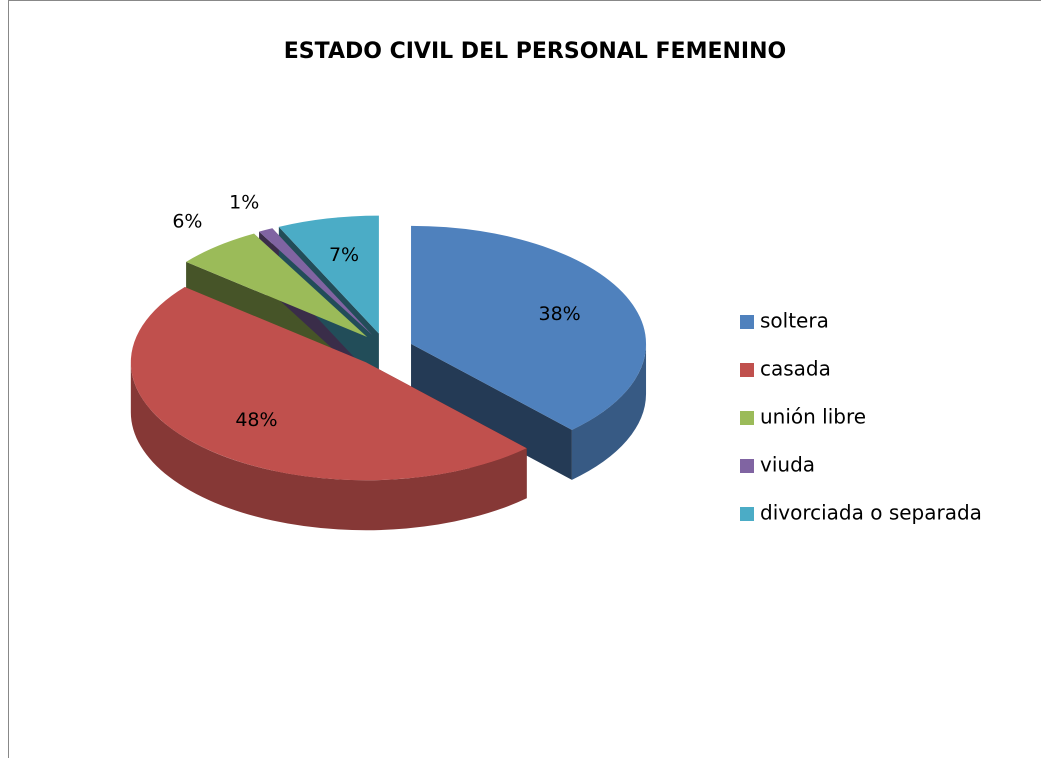 This screenshot has width=1041, height=758. I want to click on legend-label: viuda, so click(787, 465).